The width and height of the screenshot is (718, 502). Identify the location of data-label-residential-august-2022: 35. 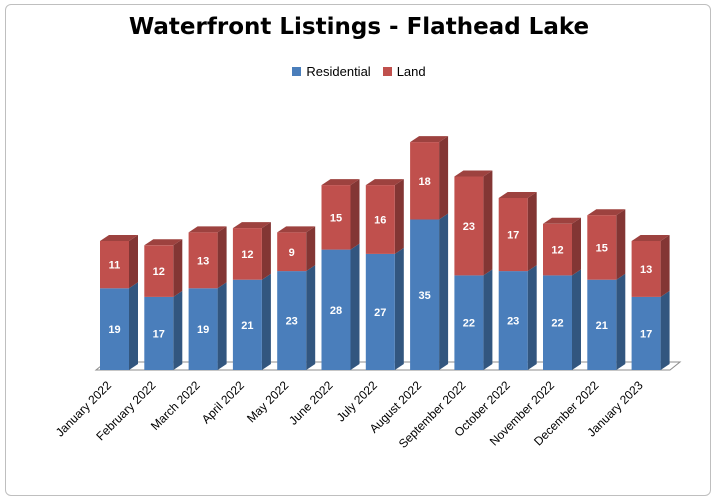
(424, 296).